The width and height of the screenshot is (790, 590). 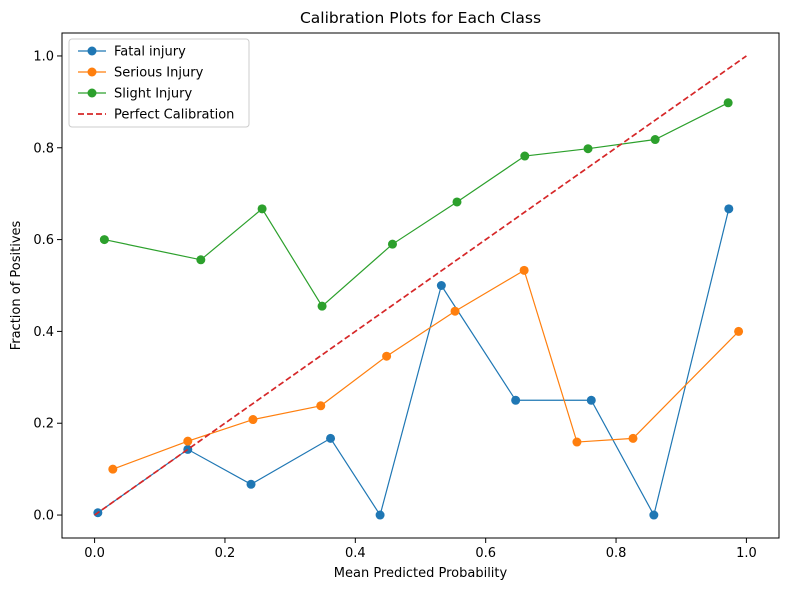 I want to click on x-tick-label: 0.8, so click(x=616, y=553).